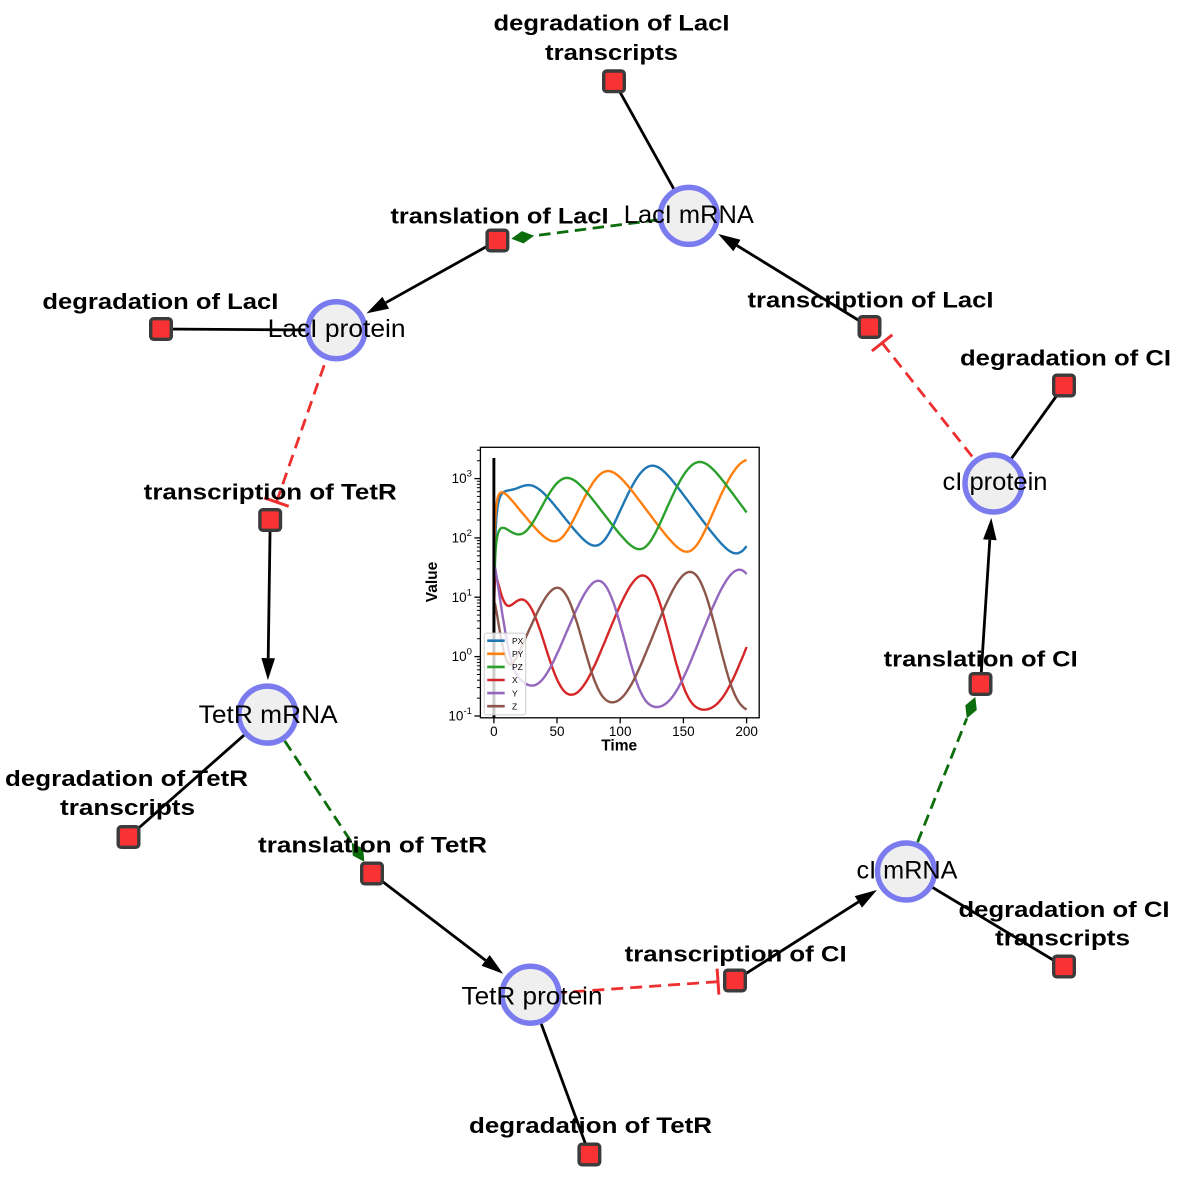 This screenshot has width=1189, height=1200. I want to click on svg-text: LacI mRNA, so click(689, 215).